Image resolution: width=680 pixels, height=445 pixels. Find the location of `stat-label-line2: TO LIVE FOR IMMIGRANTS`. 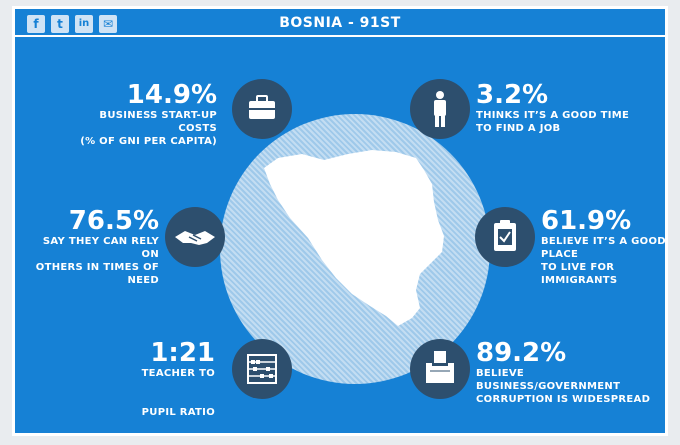

stat-label-line2: TO LIVE FOR IMMIGRANTS is located at coordinates (579, 274).